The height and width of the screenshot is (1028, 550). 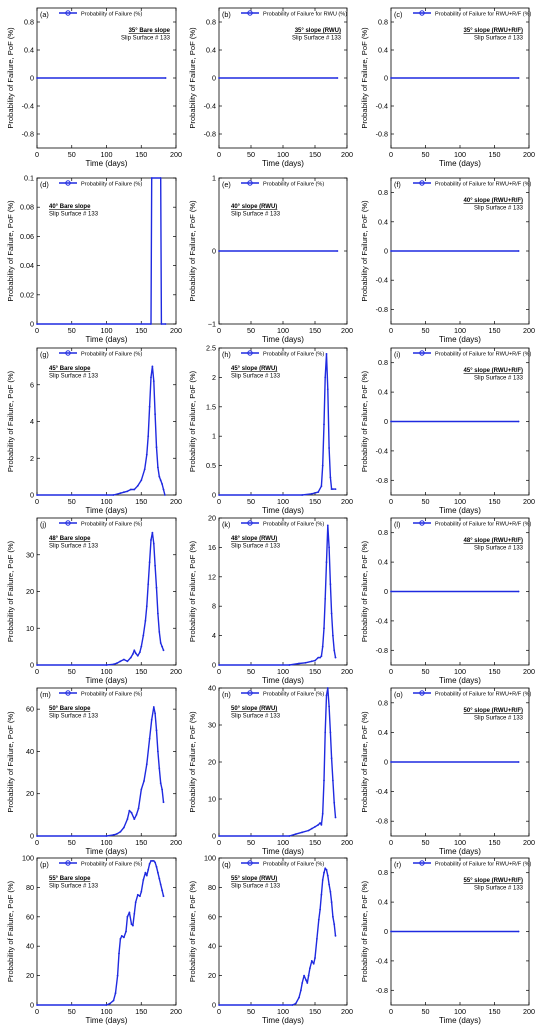 I want to click on panel-label: (j), so click(x=43, y=524).